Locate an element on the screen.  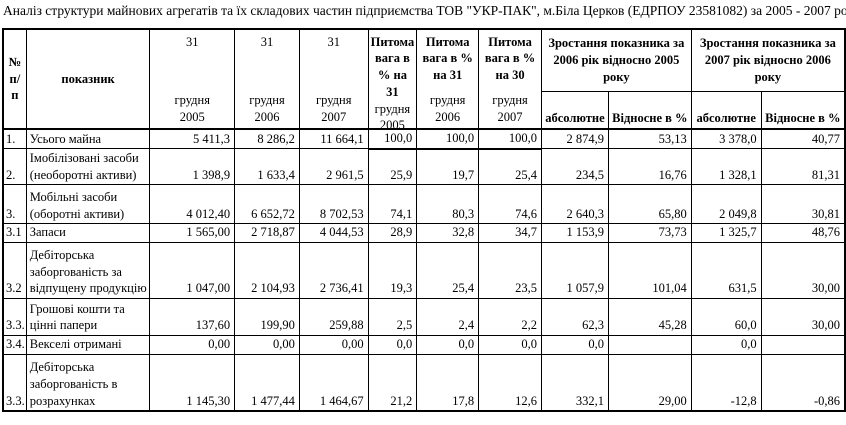
cell-value: 137,60 is located at coordinates (192, 317).